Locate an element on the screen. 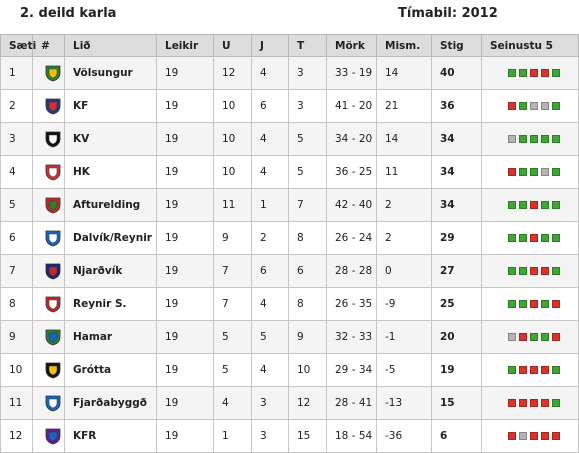 This screenshot has height=453, width=579. table-row: 1 Völsungur 19 12 4 3 33 - 19 14 40 is located at coordinates (289, 73).